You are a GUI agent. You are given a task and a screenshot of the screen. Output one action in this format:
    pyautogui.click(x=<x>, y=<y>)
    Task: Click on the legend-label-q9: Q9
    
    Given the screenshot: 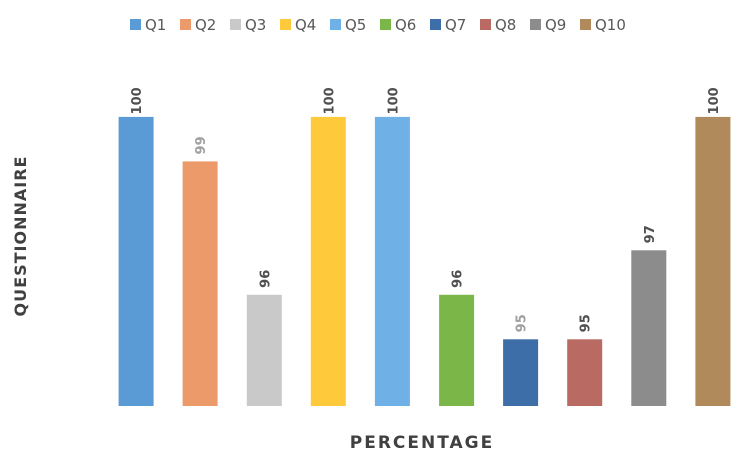 What is the action you would take?
    pyautogui.click(x=555, y=25)
    